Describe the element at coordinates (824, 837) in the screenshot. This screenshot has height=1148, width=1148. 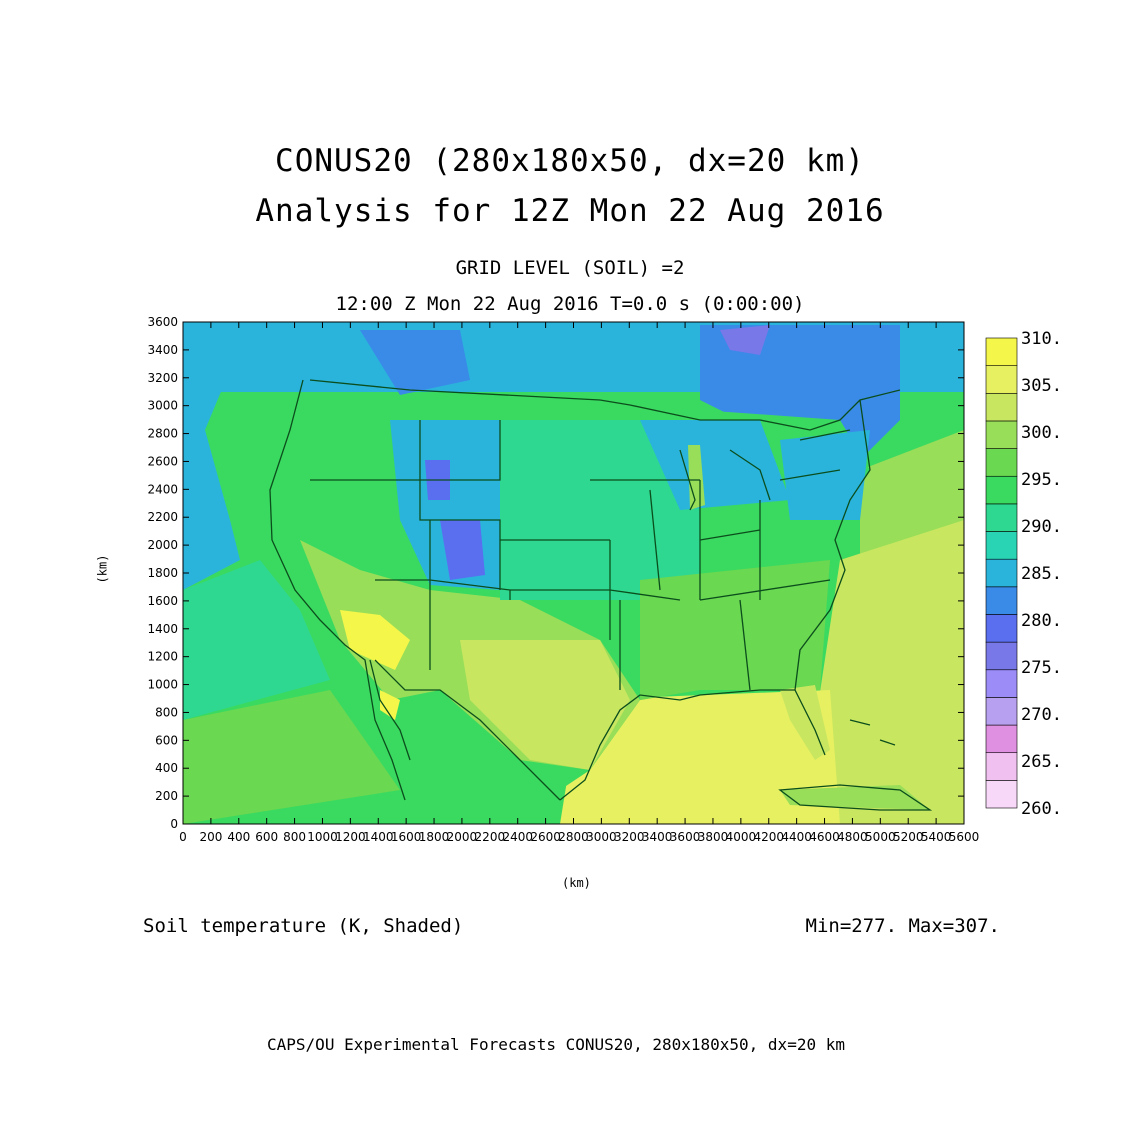
I see `x-tick-label: 4600` at that location.